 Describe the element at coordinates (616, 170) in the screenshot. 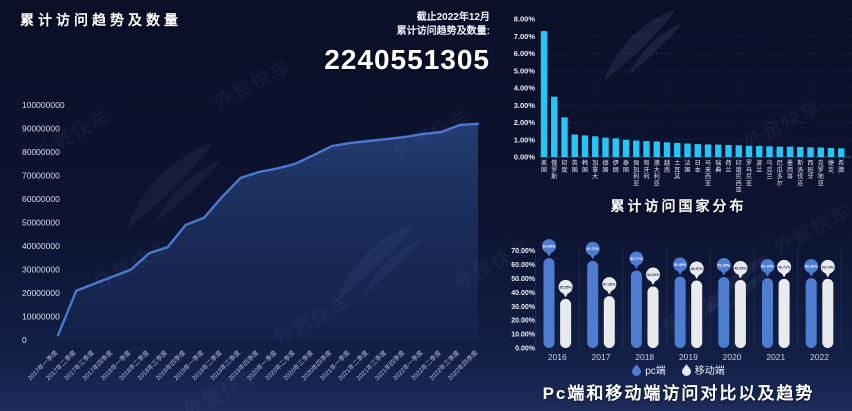

I see `x-axis-label: 朗` at that location.